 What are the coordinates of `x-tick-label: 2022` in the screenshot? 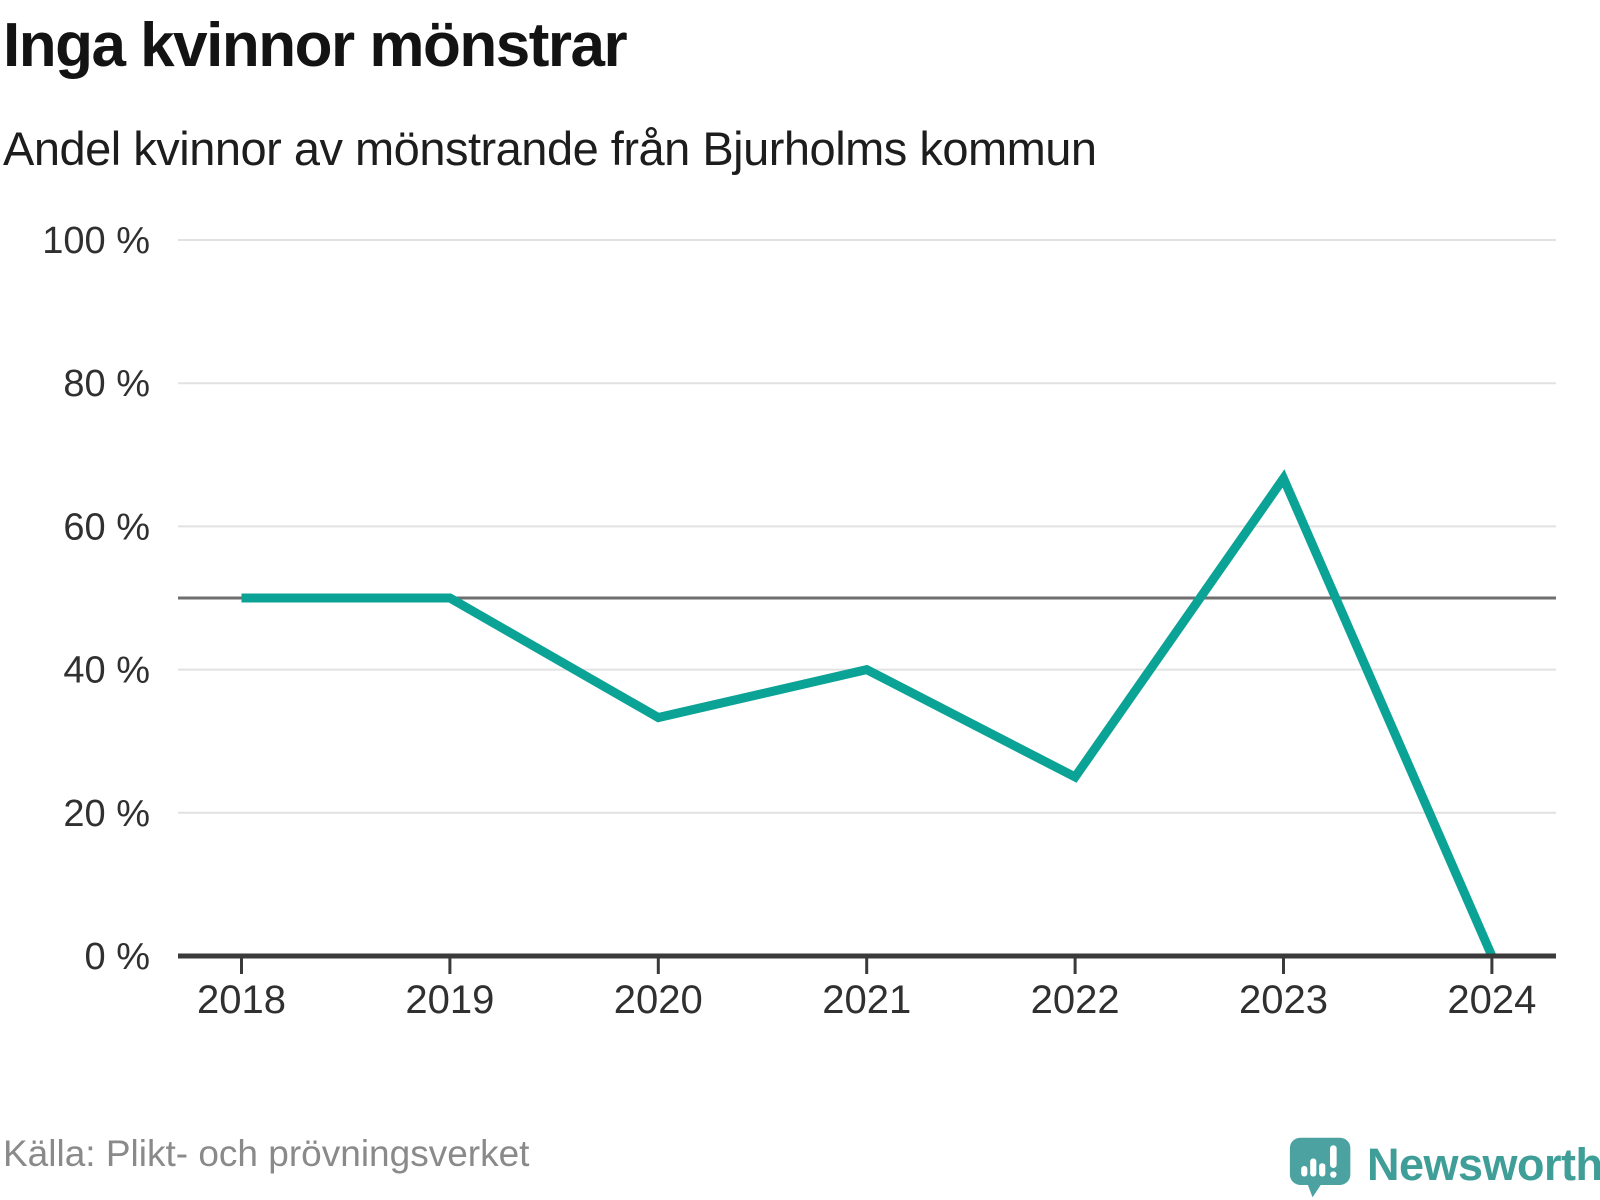 It's located at (1075, 1000).